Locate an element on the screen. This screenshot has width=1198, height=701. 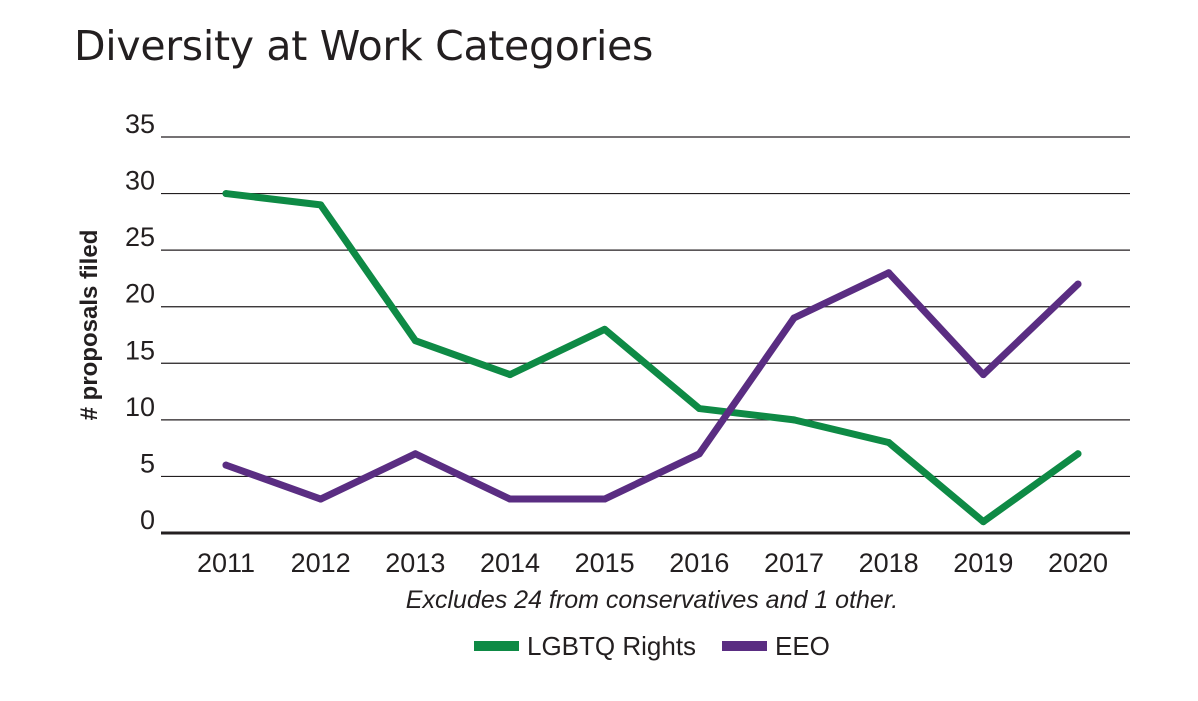
x-tick-label: 2019 is located at coordinates (983, 563).